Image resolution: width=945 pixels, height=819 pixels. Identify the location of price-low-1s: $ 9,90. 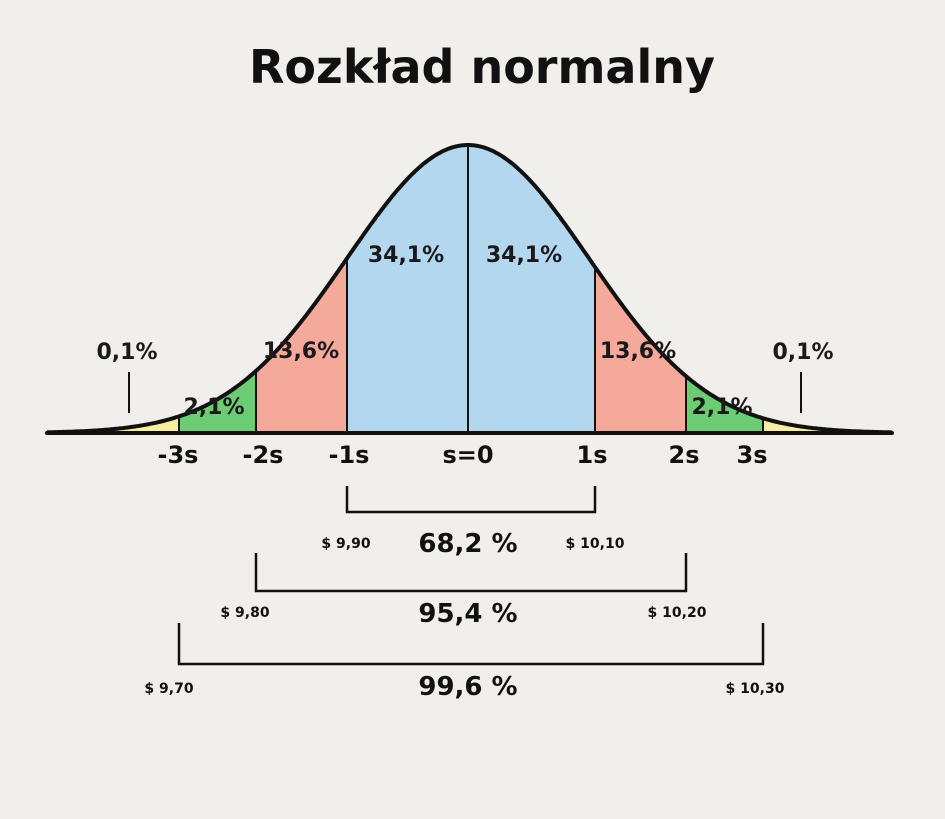
(345, 544).